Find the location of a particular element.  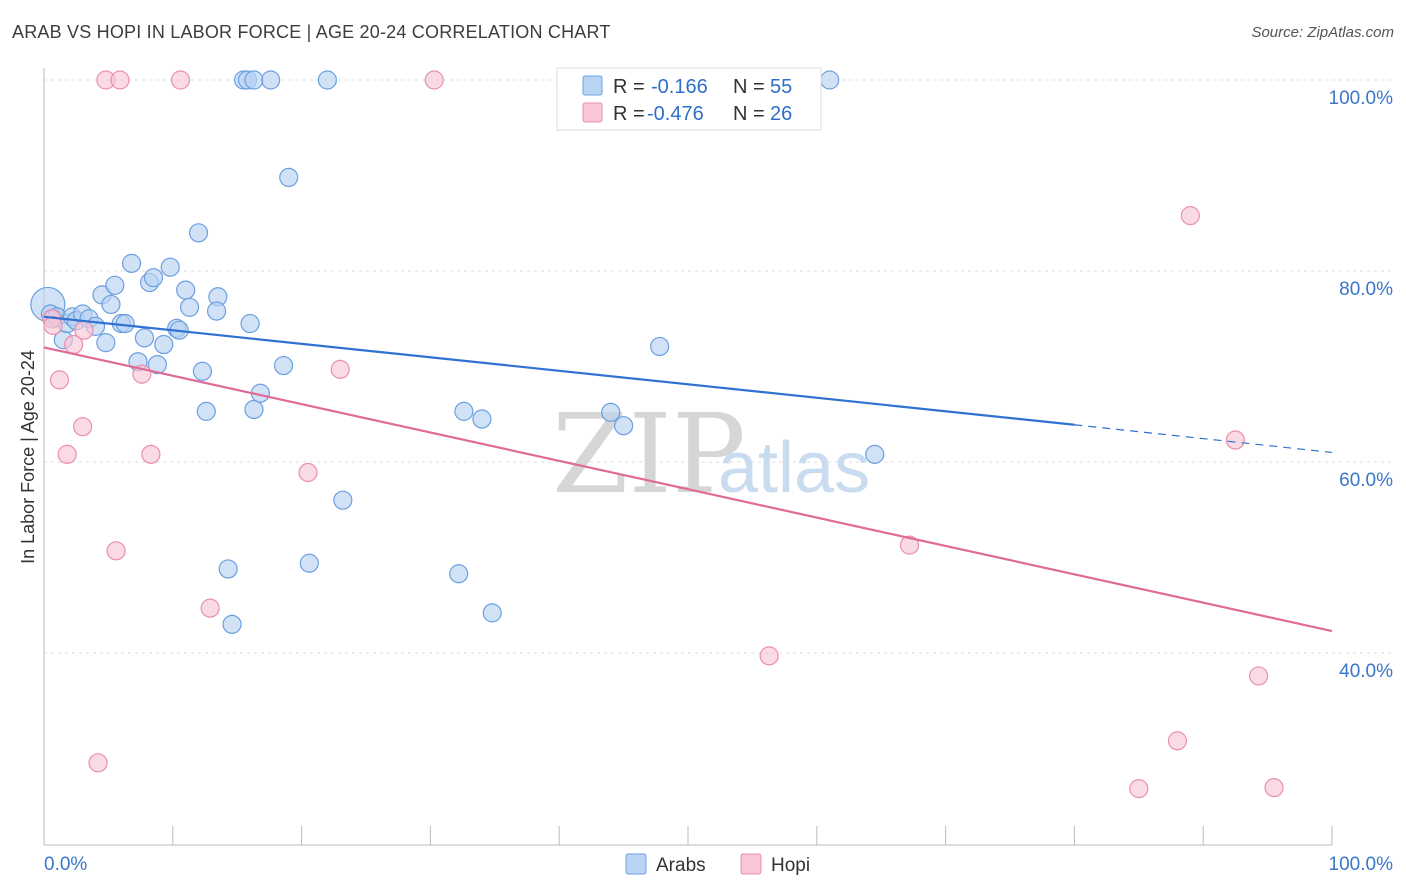

x-tick-label-min: 0.0% is located at coordinates (65, 864).